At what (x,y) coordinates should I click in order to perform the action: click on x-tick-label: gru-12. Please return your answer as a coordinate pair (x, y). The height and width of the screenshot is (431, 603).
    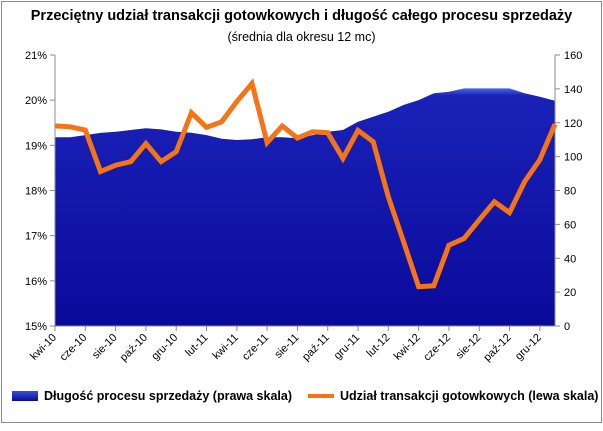
    Looking at the image, I should click on (528, 347).